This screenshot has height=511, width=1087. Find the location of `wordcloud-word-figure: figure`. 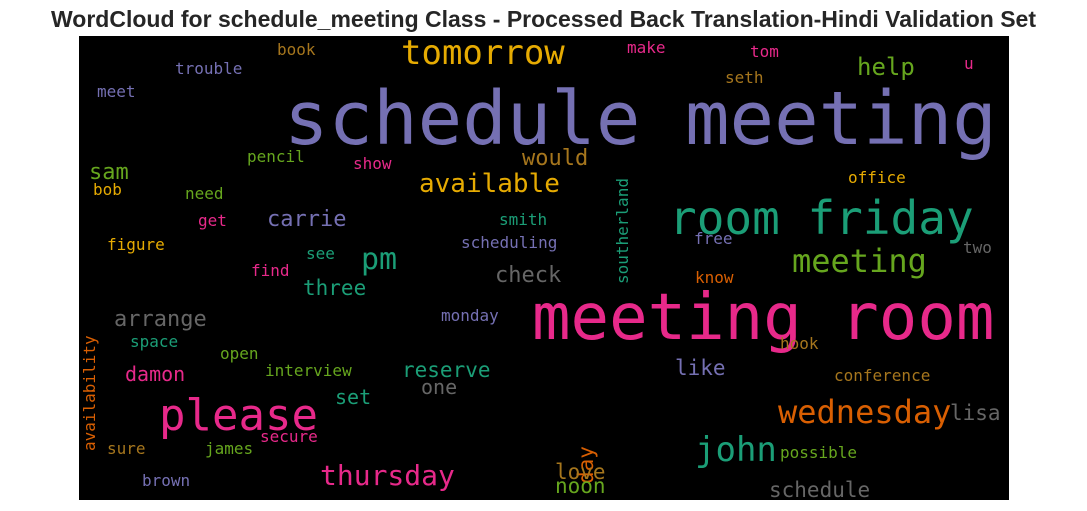

wordcloud-word-figure: figure is located at coordinates (136, 244).